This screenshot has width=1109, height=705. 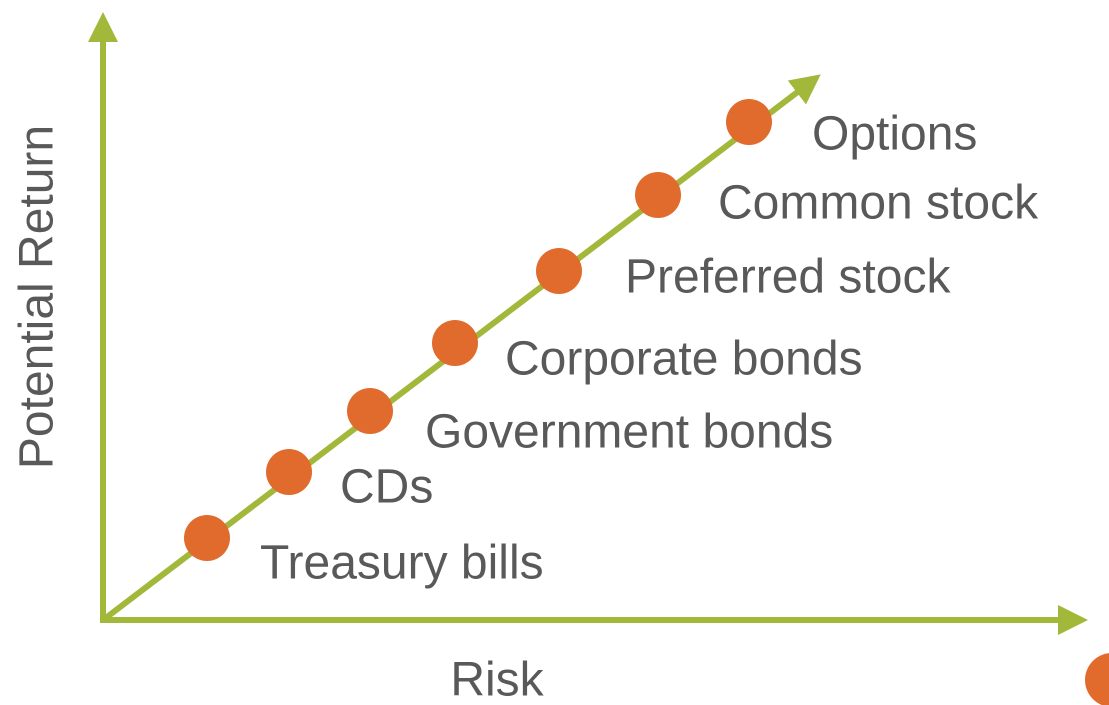 I want to click on node-label: CDs, so click(x=386, y=487).